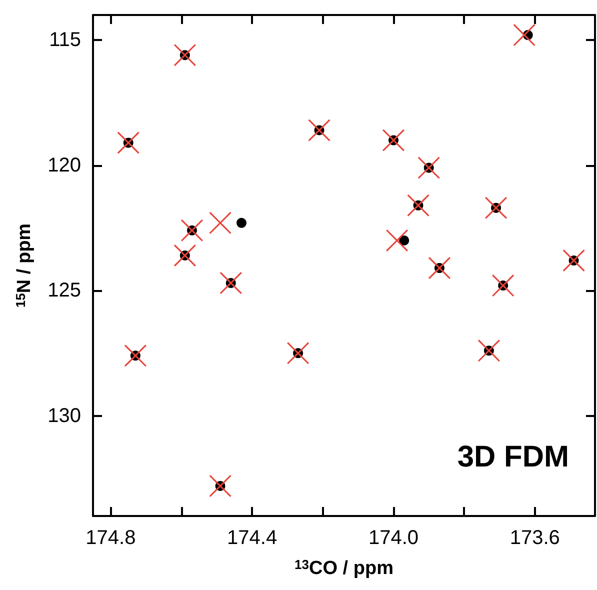  What do you see at coordinates (64, 415) in the screenshot?
I see `y-tick-label: 130` at bounding box center [64, 415].